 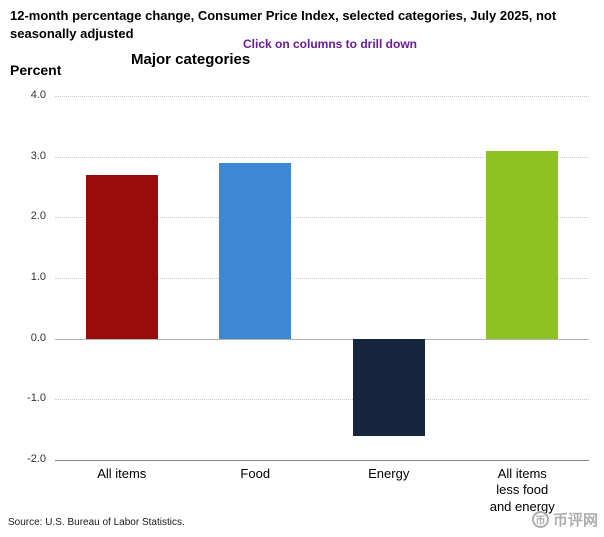 I want to click on bar-all-items-less-food-and-energy, so click(x=522, y=244).